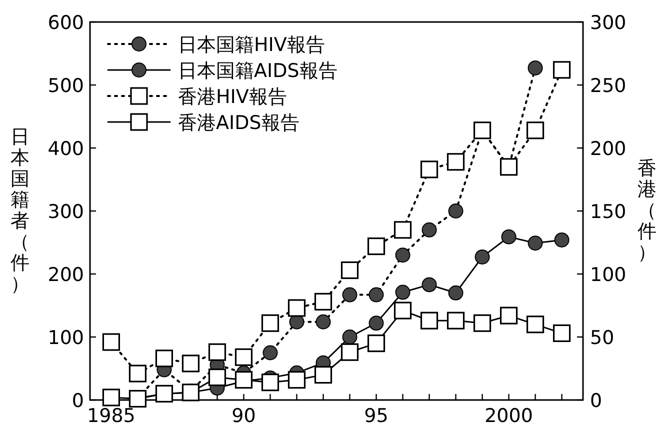  I want to click on y2-tick-label: 0, so click(596, 401).